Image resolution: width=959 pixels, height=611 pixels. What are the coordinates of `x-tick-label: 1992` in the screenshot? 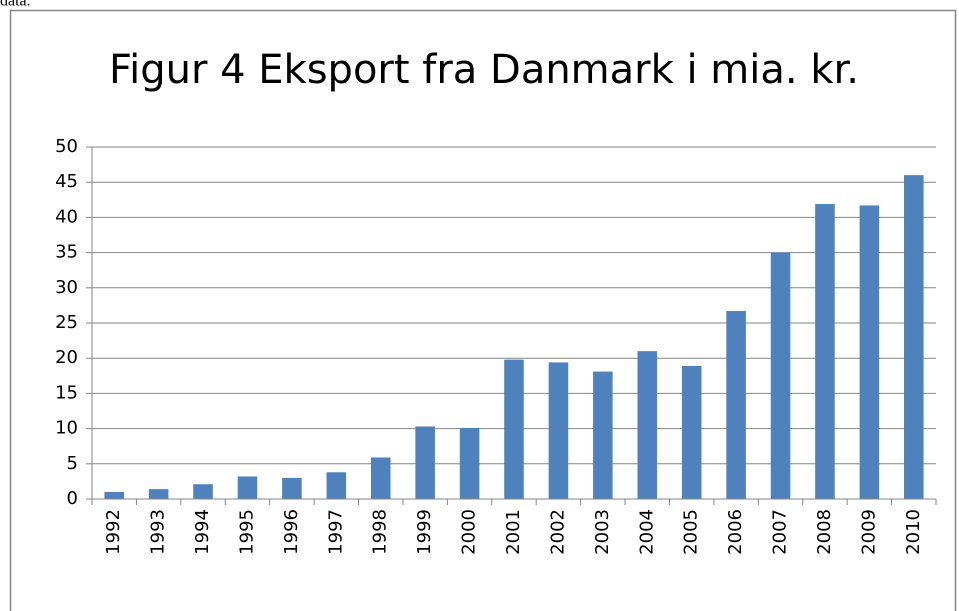 It's located at (113, 532).